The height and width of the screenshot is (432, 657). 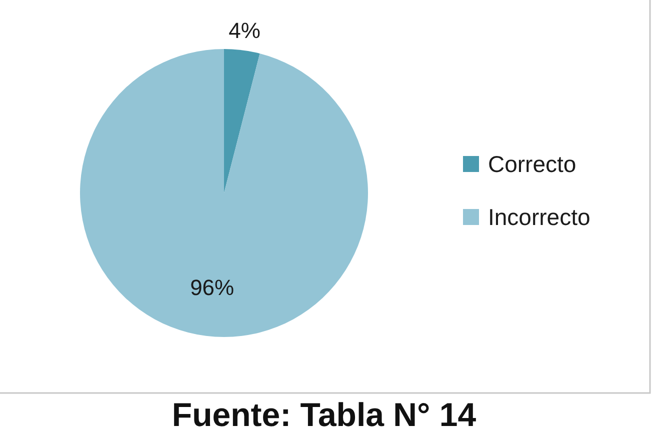 What do you see at coordinates (324, 414) in the screenshot?
I see `source-note: Fuente: Tabla N° 14` at bounding box center [324, 414].